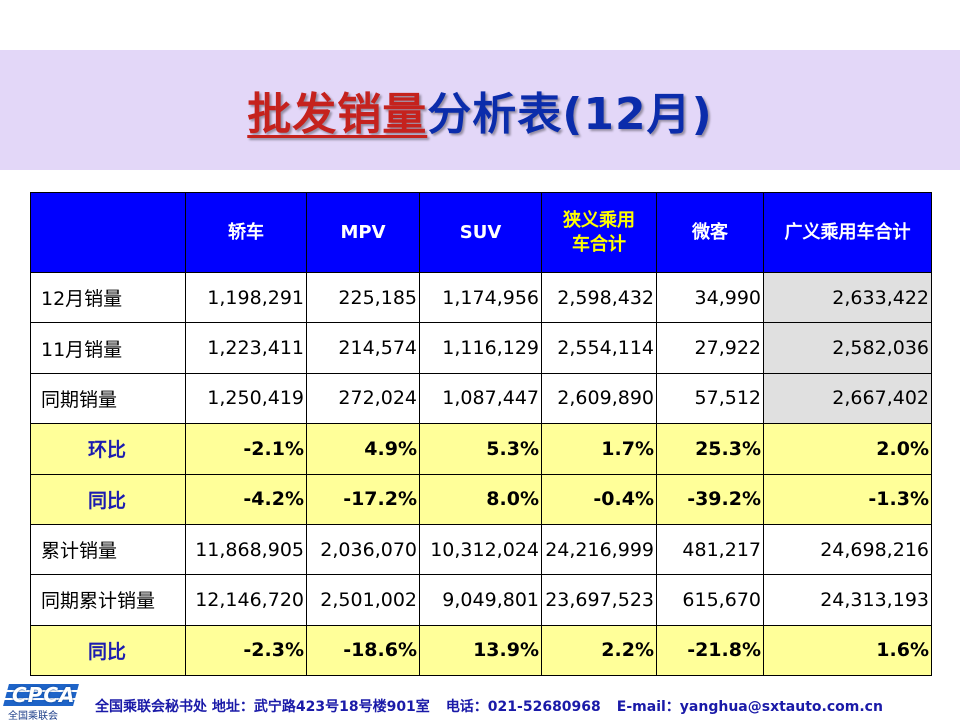 This screenshot has width=960, height=720. I want to click on table-cell: 1,198,291, so click(246, 297).